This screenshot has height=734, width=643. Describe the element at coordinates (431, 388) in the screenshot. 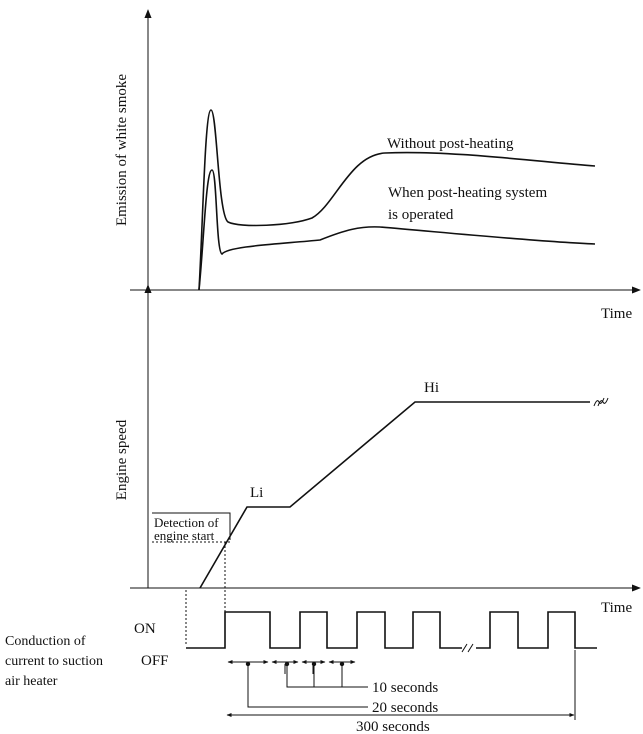

I see `hi-label: Hi` at that location.